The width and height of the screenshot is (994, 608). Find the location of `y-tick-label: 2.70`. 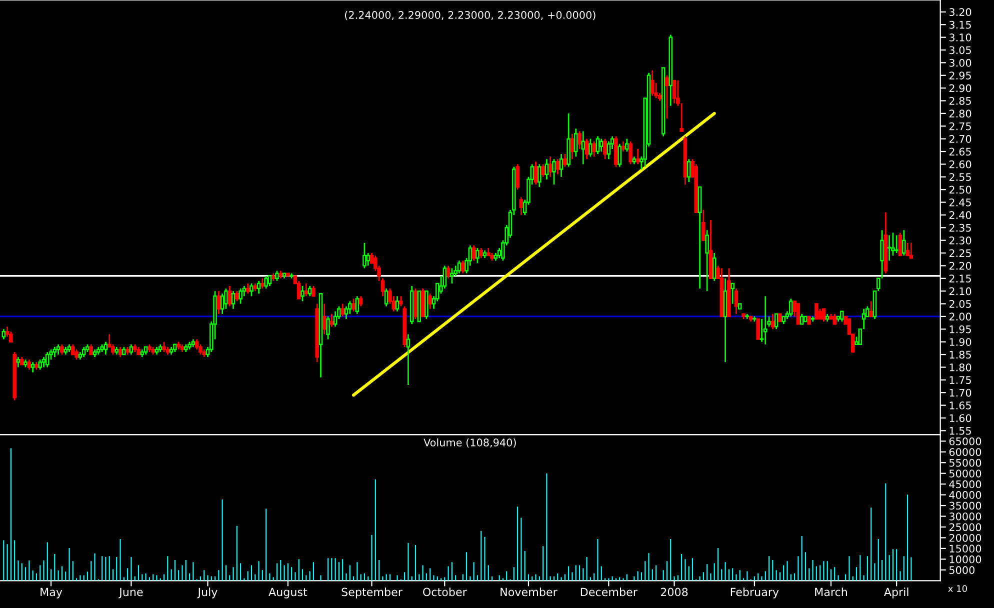

y-tick-label: 2.70 is located at coordinates (960, 139).